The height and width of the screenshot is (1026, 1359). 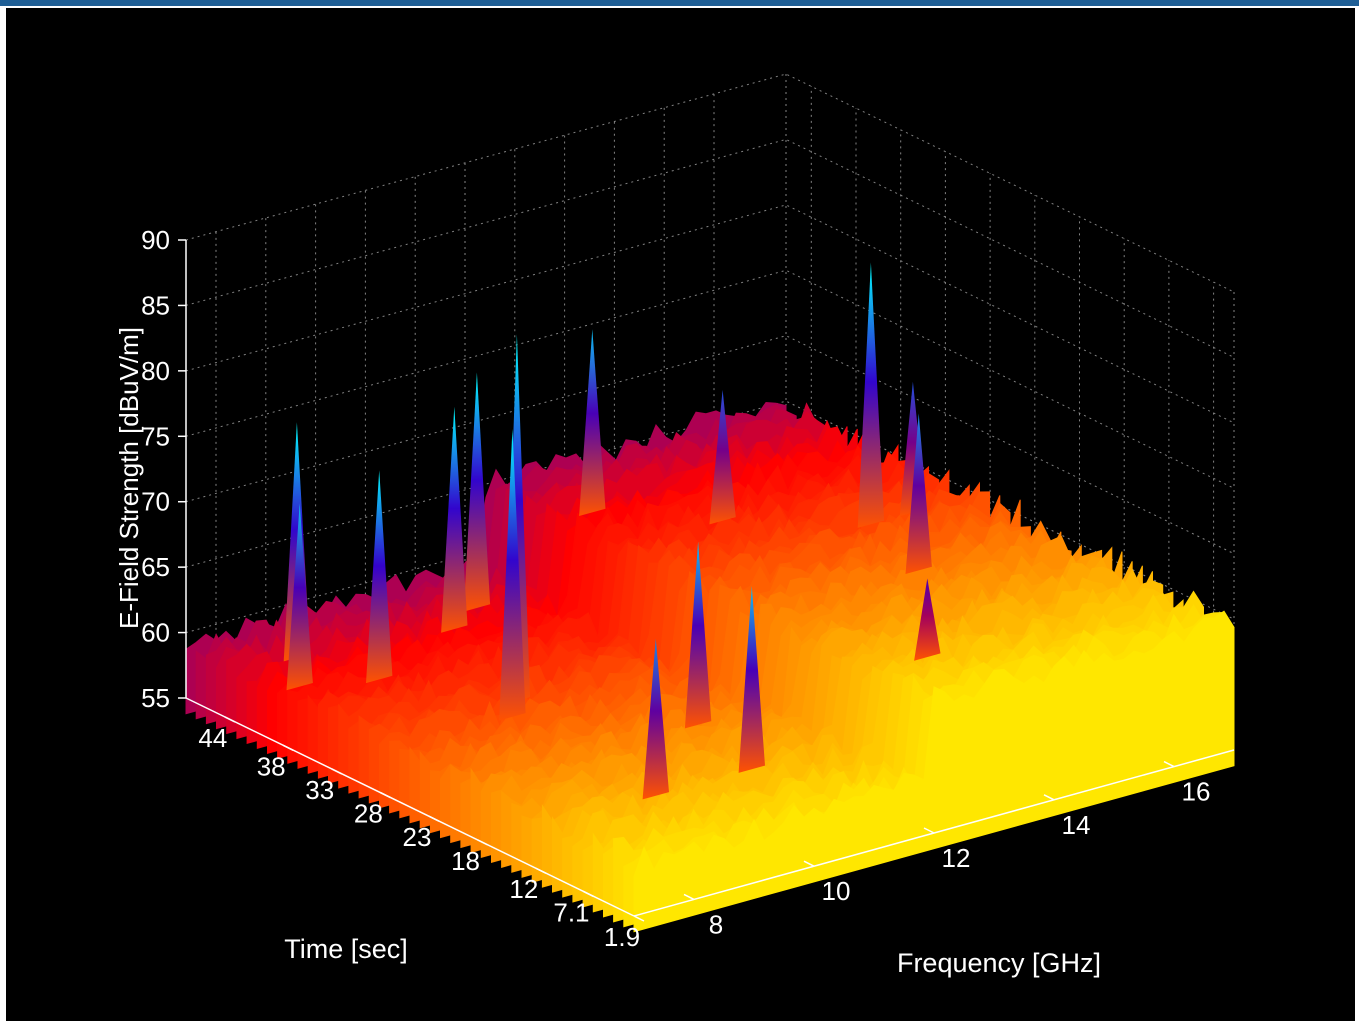 I want to click on time-tick-label: 1.9, so click(x=622, y=937).